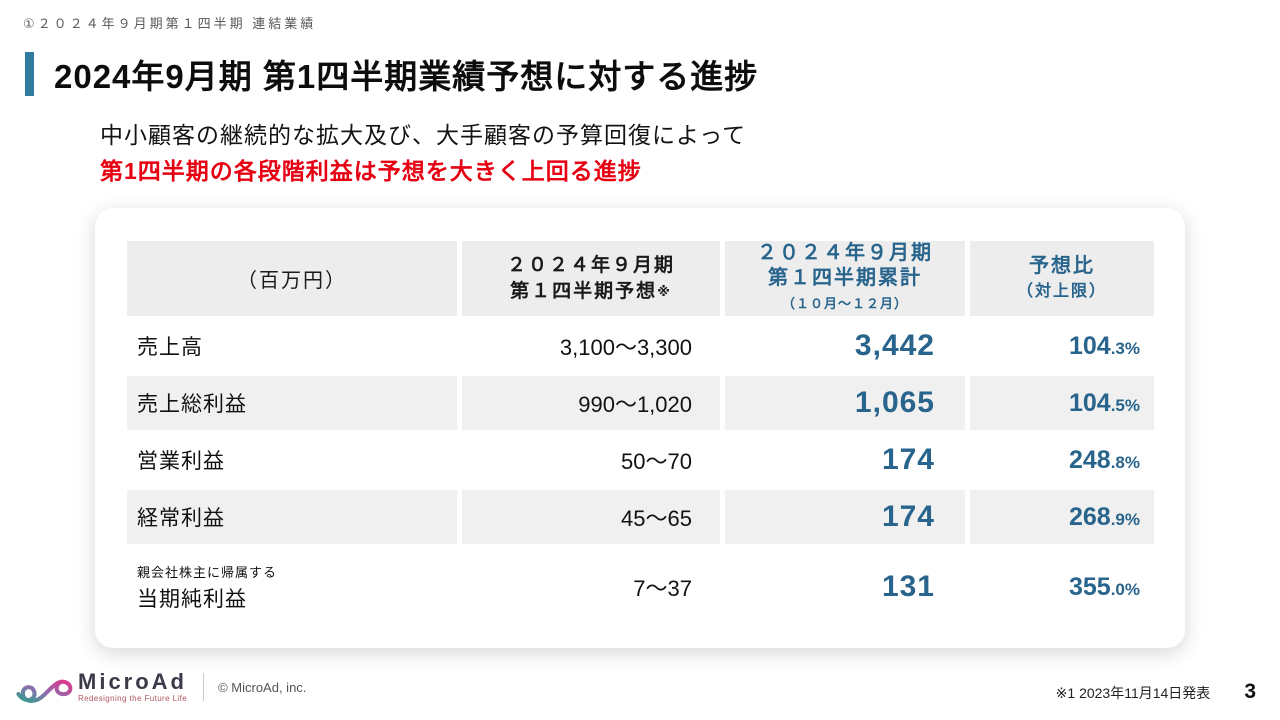  What do you see at coordinates (1250, 691) in the screenshot?
I see `page-number: 3` at bounding box center [1250, 691].